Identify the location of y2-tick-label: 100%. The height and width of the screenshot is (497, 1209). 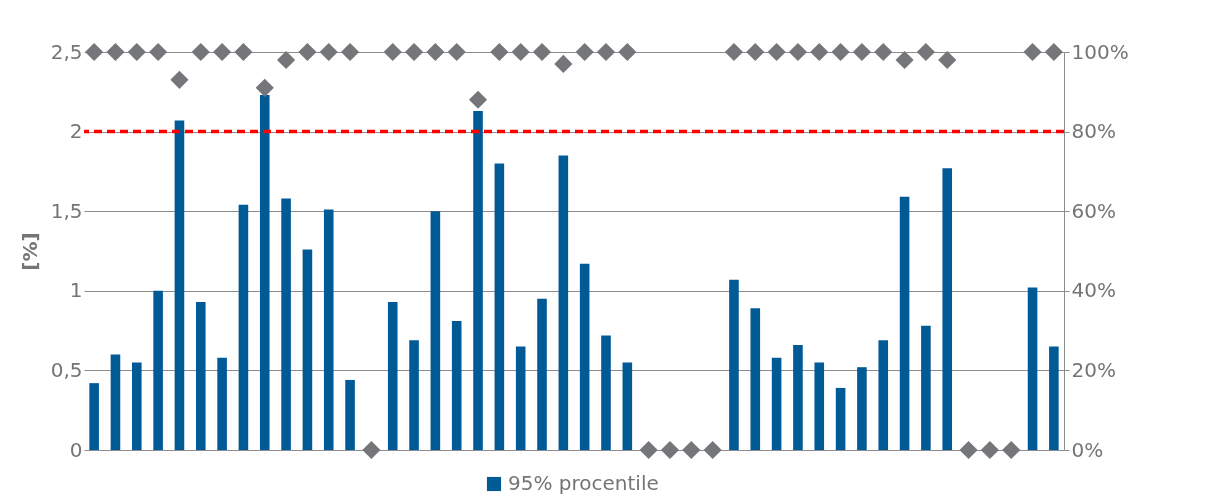
(1100, 51).